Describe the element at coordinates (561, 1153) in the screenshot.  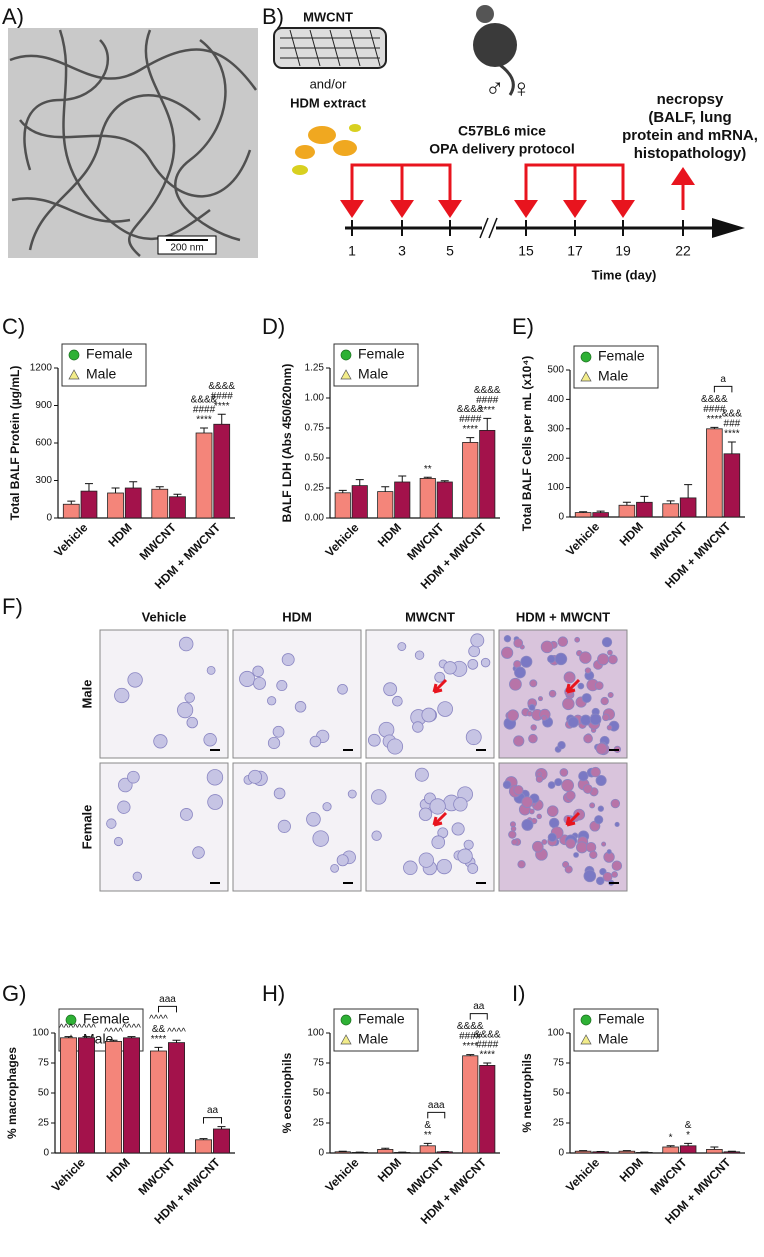
I see `y-tick-label: 0` at that location.